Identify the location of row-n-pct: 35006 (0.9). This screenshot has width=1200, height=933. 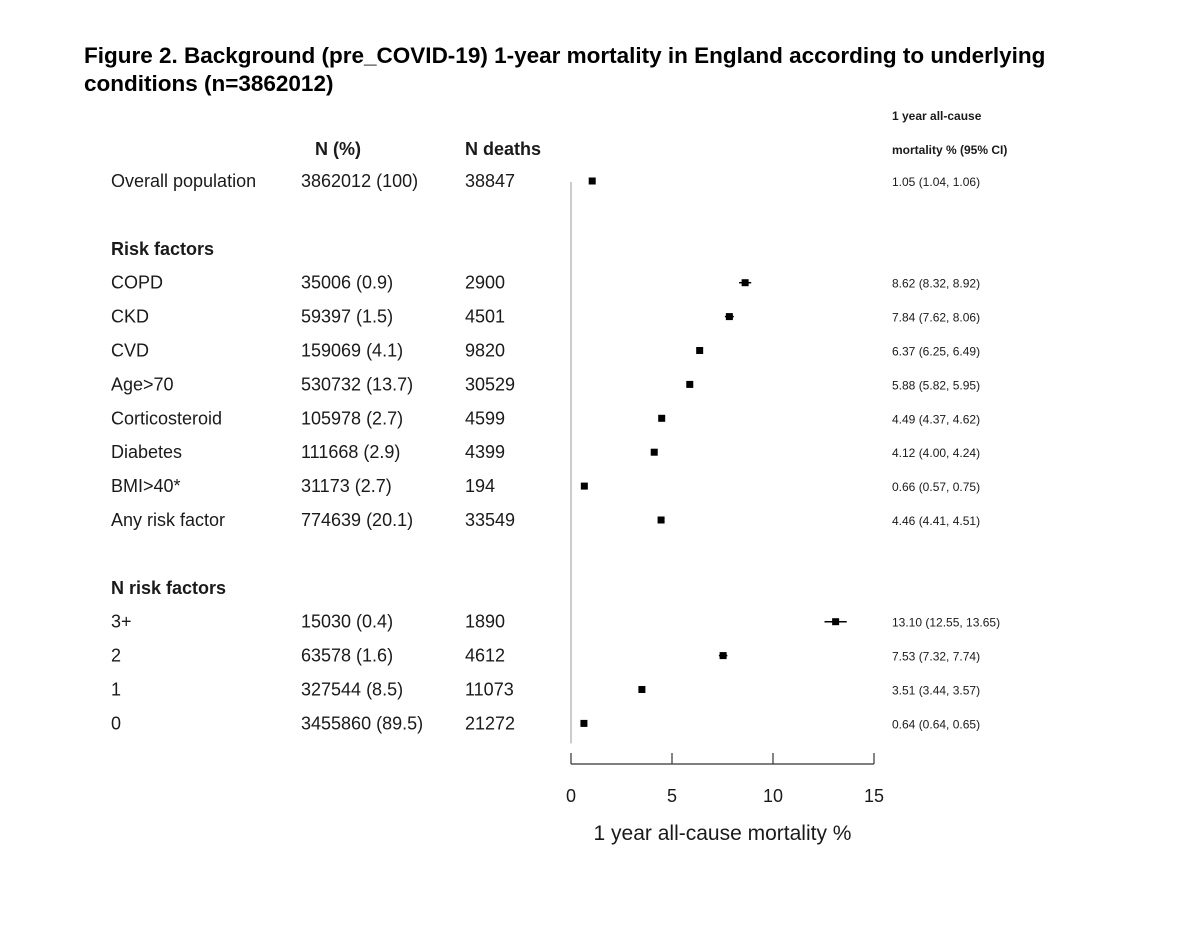
(347, 283).